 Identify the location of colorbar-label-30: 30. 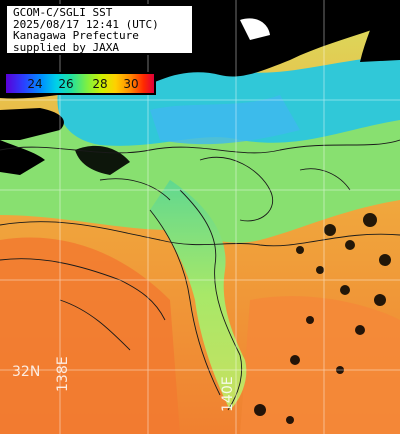
(131, 84).